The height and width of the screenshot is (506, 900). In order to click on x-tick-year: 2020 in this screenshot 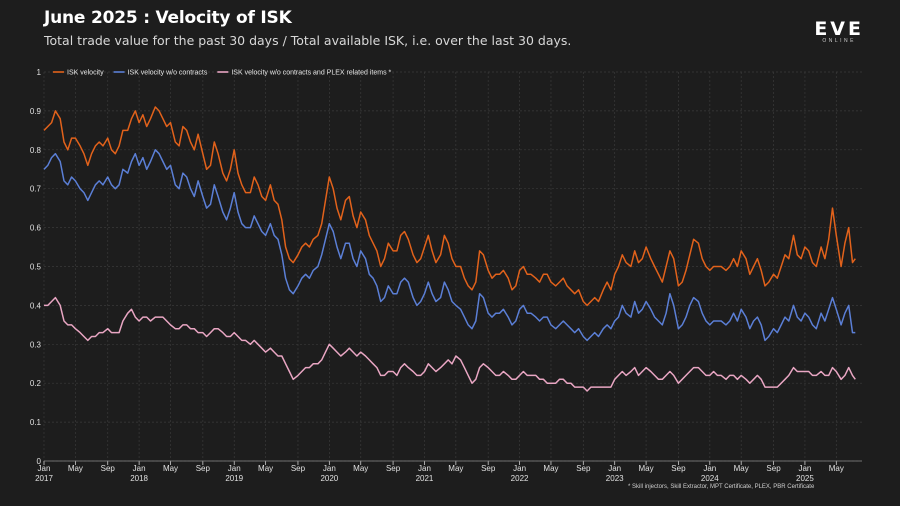, I will do `click(329, 478)`.